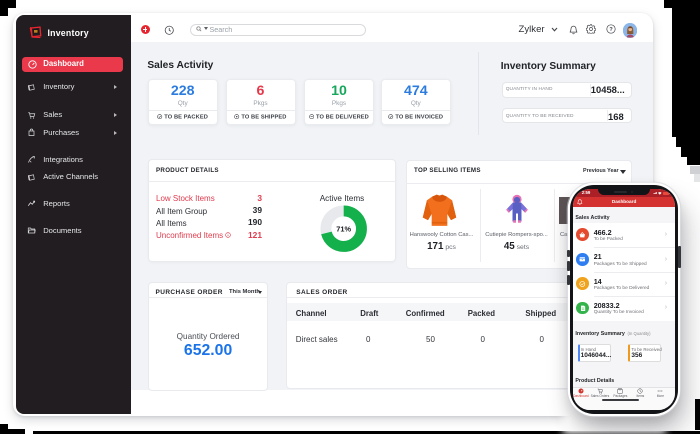 This screenshot has width=700, height=434. What do you see at coordinates (343, 229) in the screenshot?
I see `svg-text: 71%` at bounding box center [343, 229].